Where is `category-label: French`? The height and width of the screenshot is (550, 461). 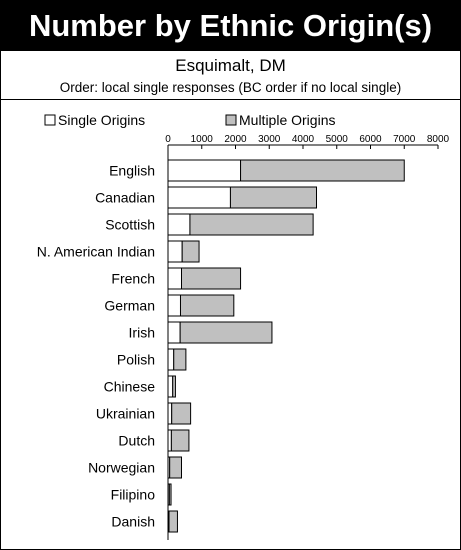 category-label: French is located at coordinates (133, 279).